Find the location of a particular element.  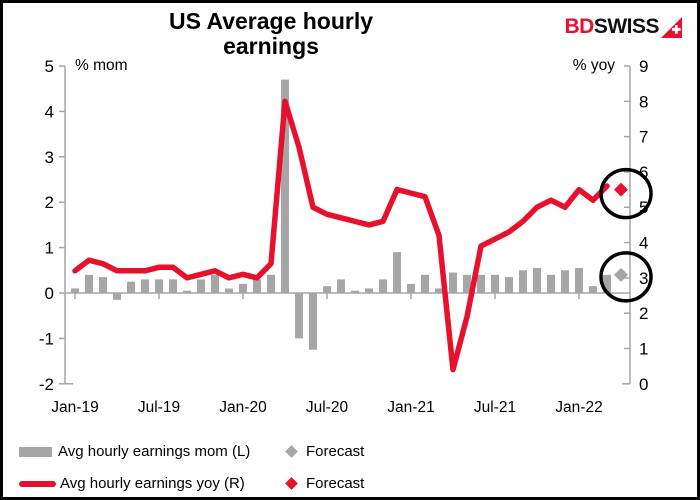

chart-title: US Average hourly earnings is located at coordinates (271, 34).